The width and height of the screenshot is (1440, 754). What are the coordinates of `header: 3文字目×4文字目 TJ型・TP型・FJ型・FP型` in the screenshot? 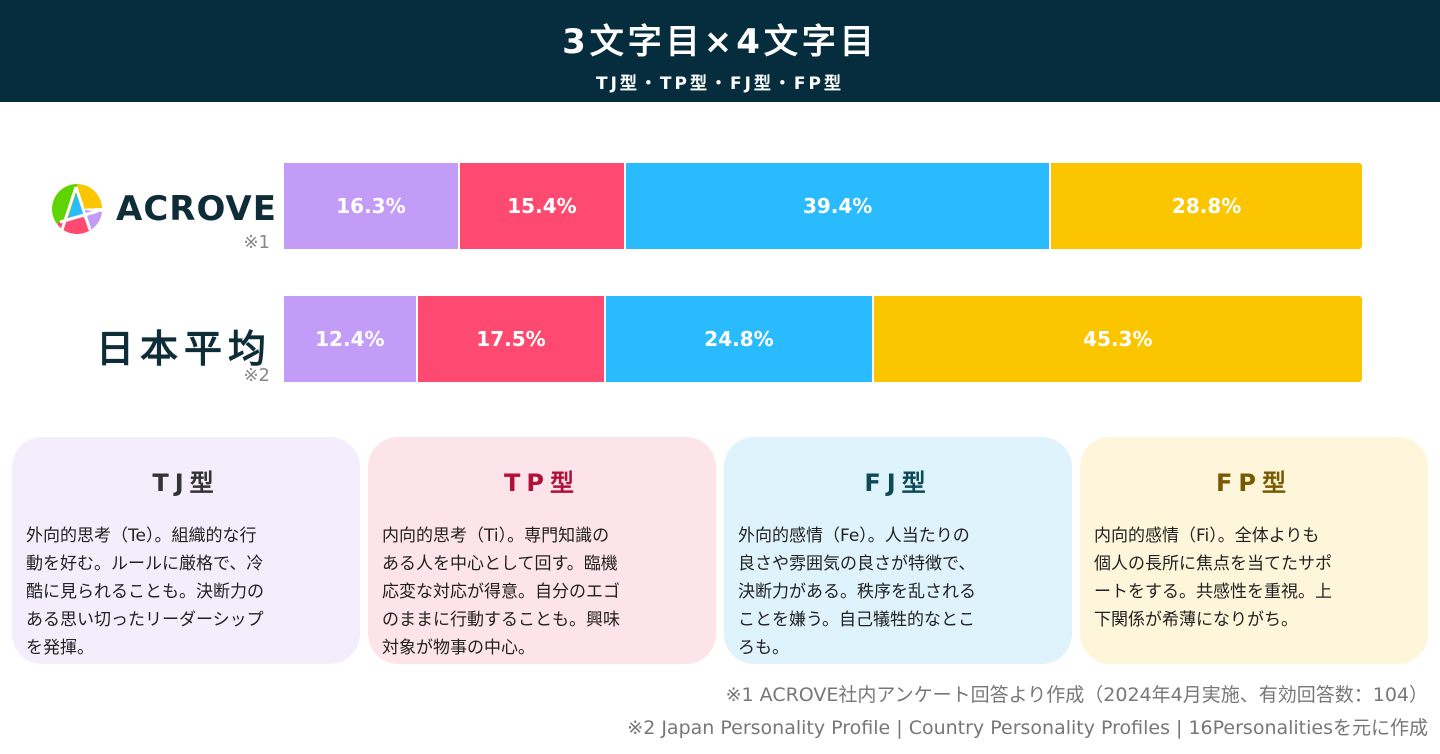 It's located at (720, 51).